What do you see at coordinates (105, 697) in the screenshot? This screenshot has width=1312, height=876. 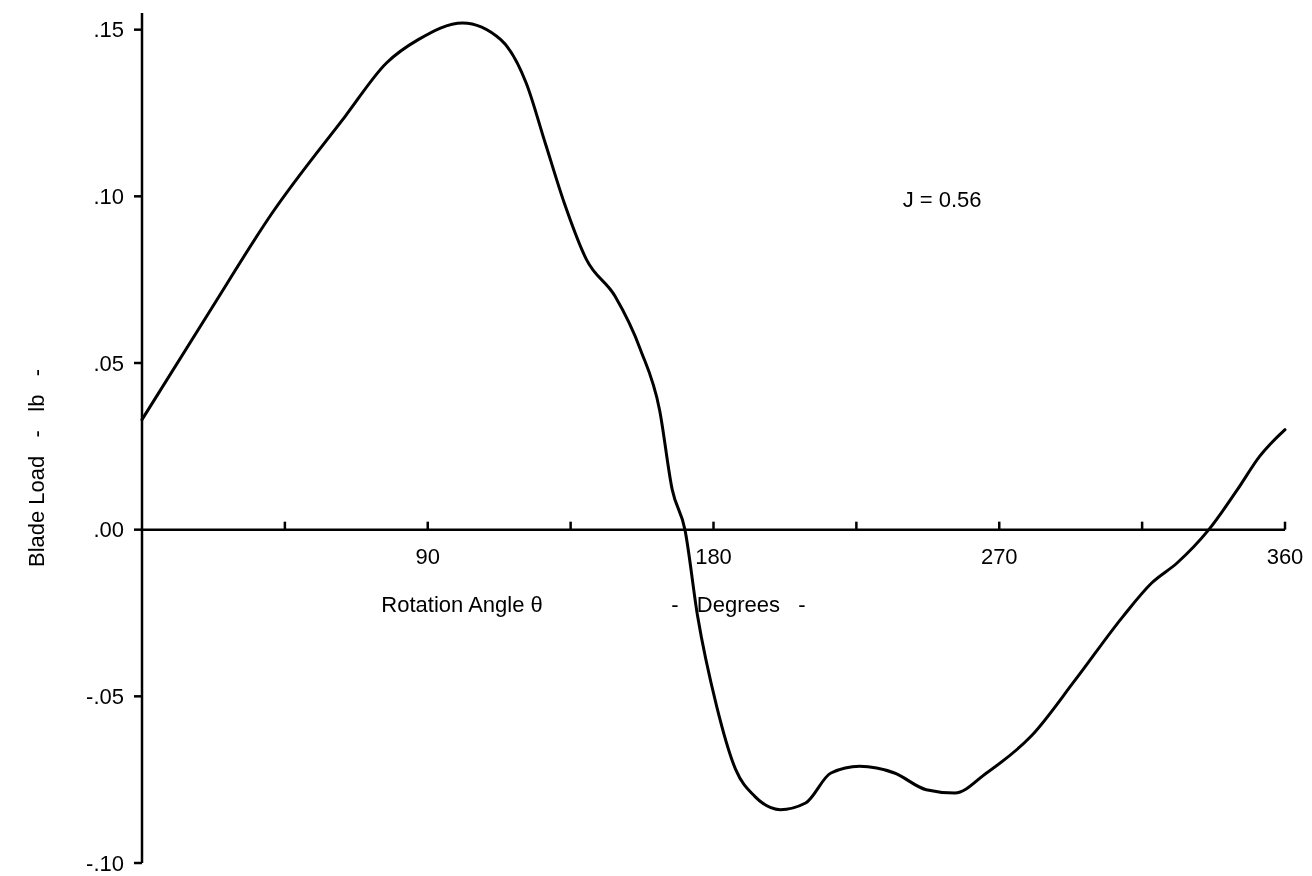 I see `y-tick-label: -.05` at bounding box center [105, 697].